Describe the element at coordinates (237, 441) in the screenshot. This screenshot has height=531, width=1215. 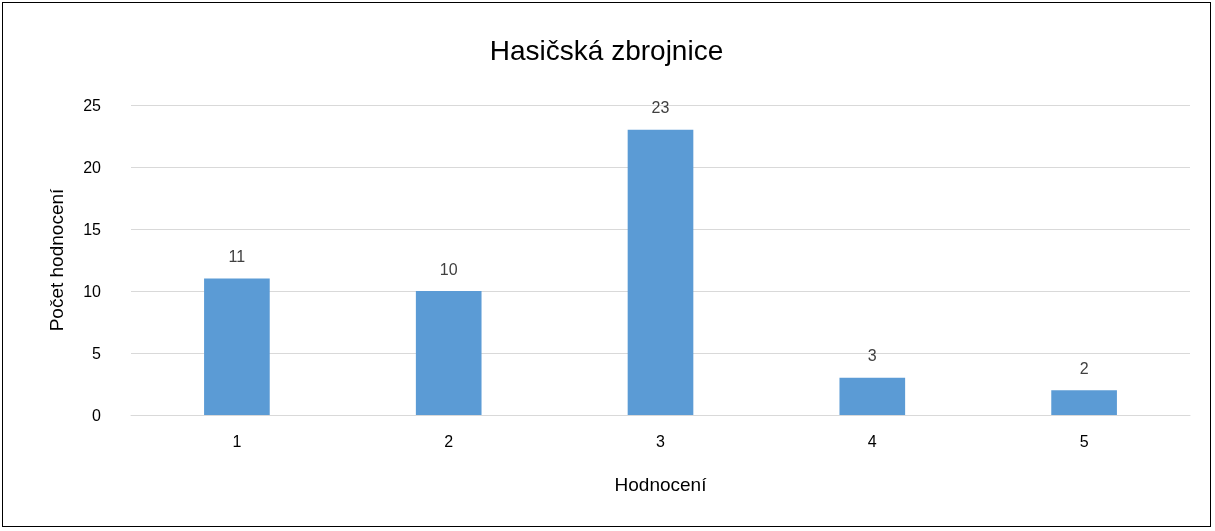
I see `x-tick-label: 1` at that location.